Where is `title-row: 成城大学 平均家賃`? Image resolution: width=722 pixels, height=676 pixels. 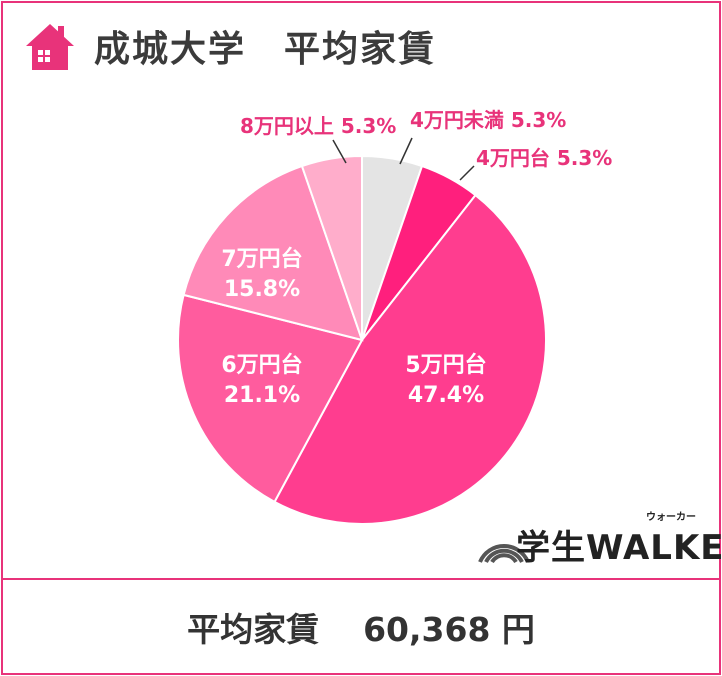
title-row: 成城大学 平均家賃 is located at coordinates (230, 46).